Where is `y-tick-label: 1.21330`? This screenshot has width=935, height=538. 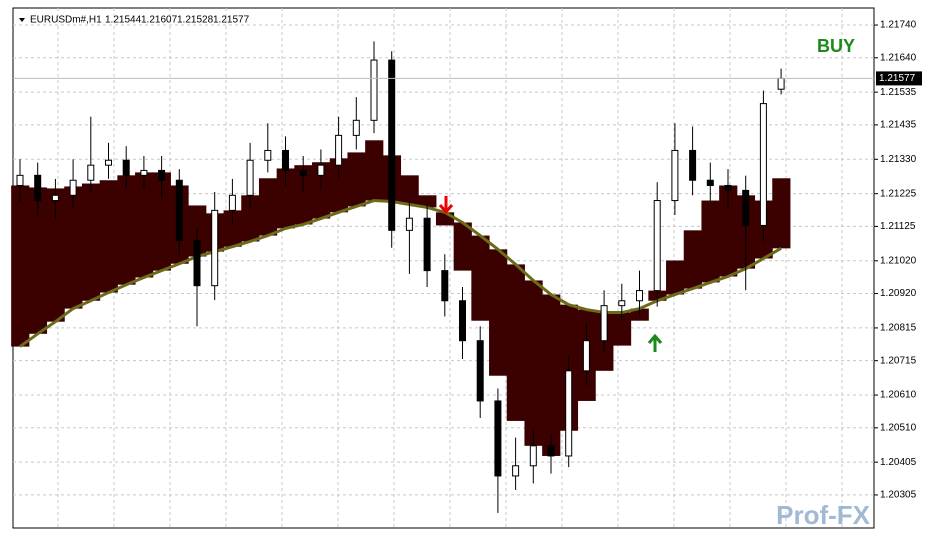 y-tick-label: 1.21330 is located at coordinates (898, 159).